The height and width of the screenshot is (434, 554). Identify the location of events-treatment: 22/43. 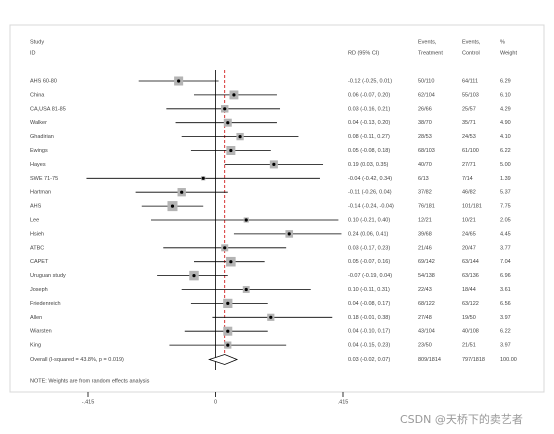
(425, 290).